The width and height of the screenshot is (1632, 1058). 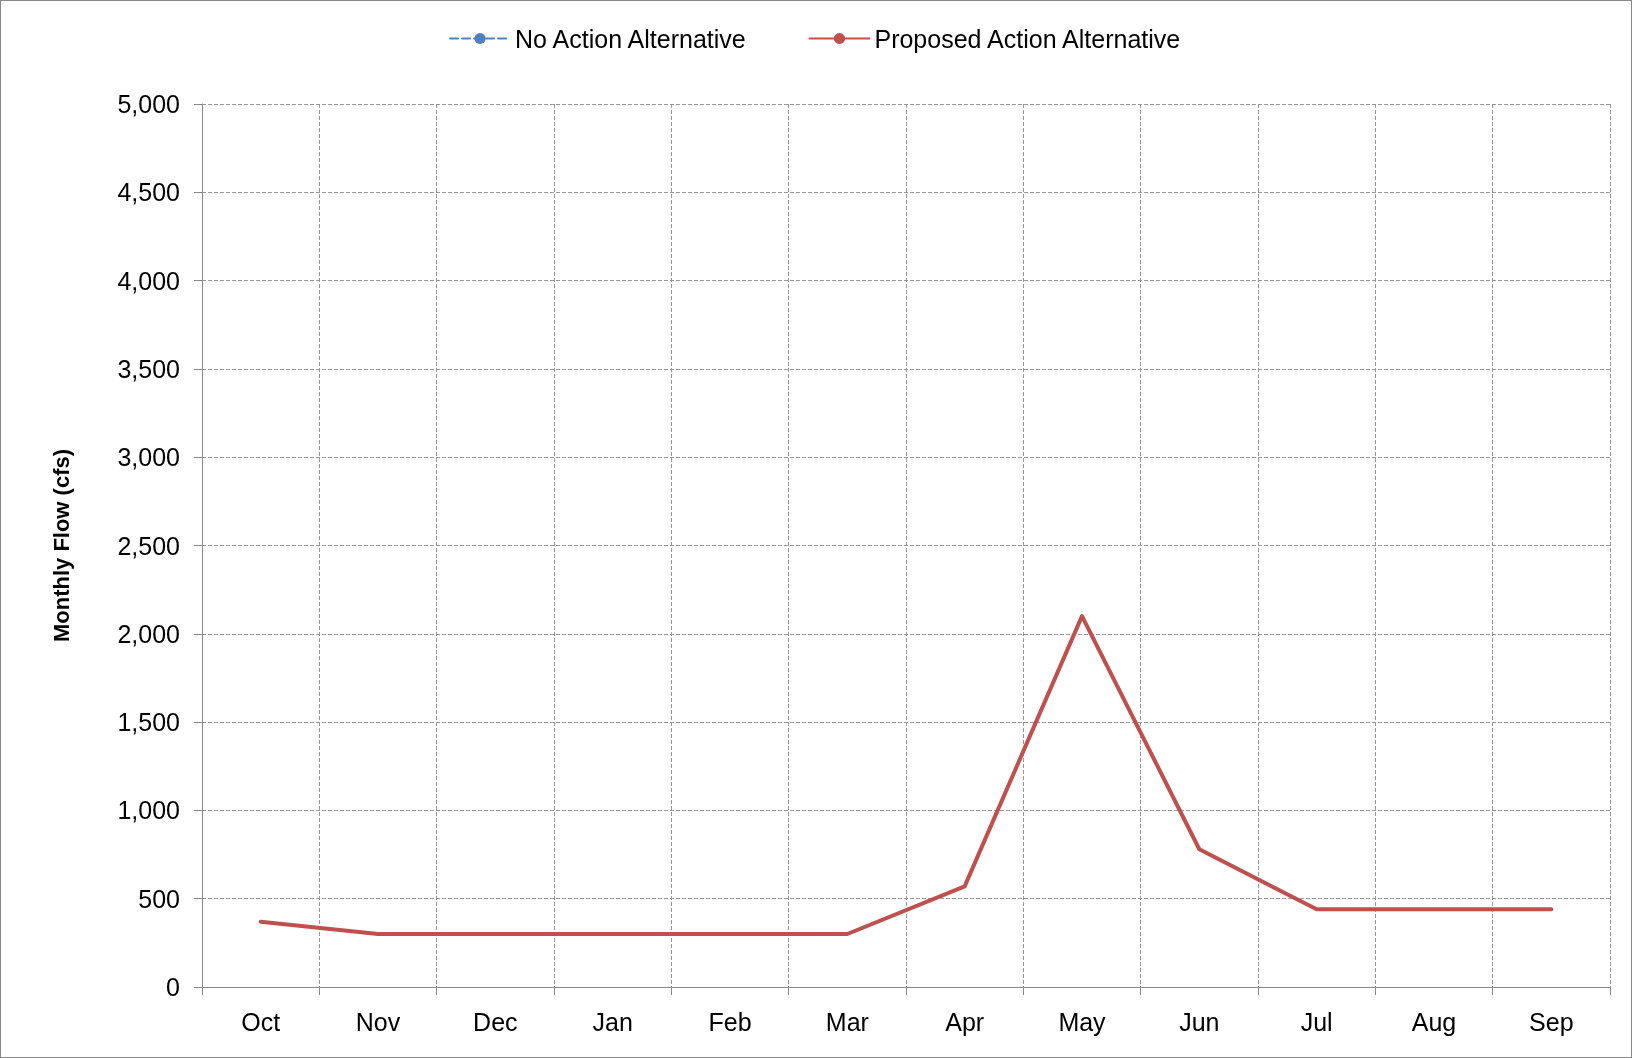 I want to click on x-tick-label: Feb, so click(x=730, y=1021).